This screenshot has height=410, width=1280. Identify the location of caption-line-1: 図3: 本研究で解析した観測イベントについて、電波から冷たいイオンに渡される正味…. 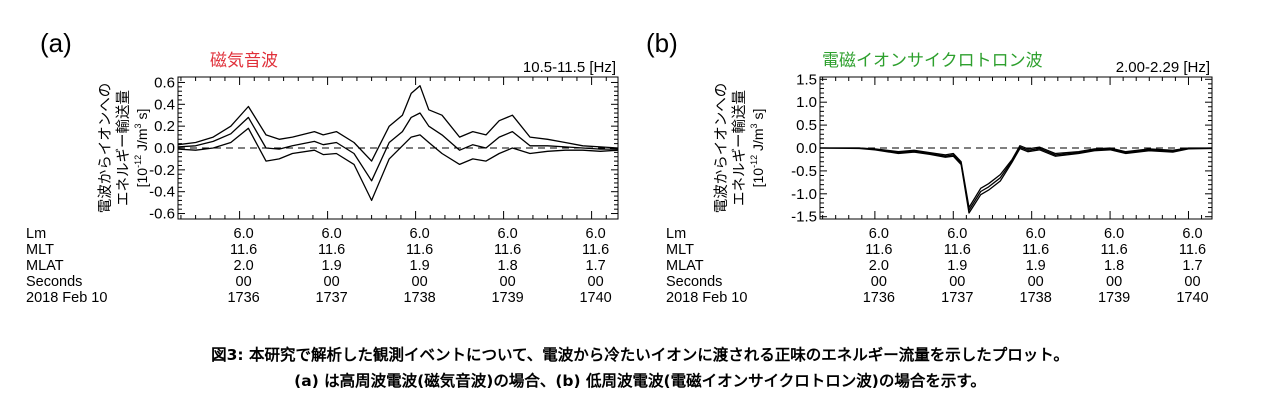
(640, 355).